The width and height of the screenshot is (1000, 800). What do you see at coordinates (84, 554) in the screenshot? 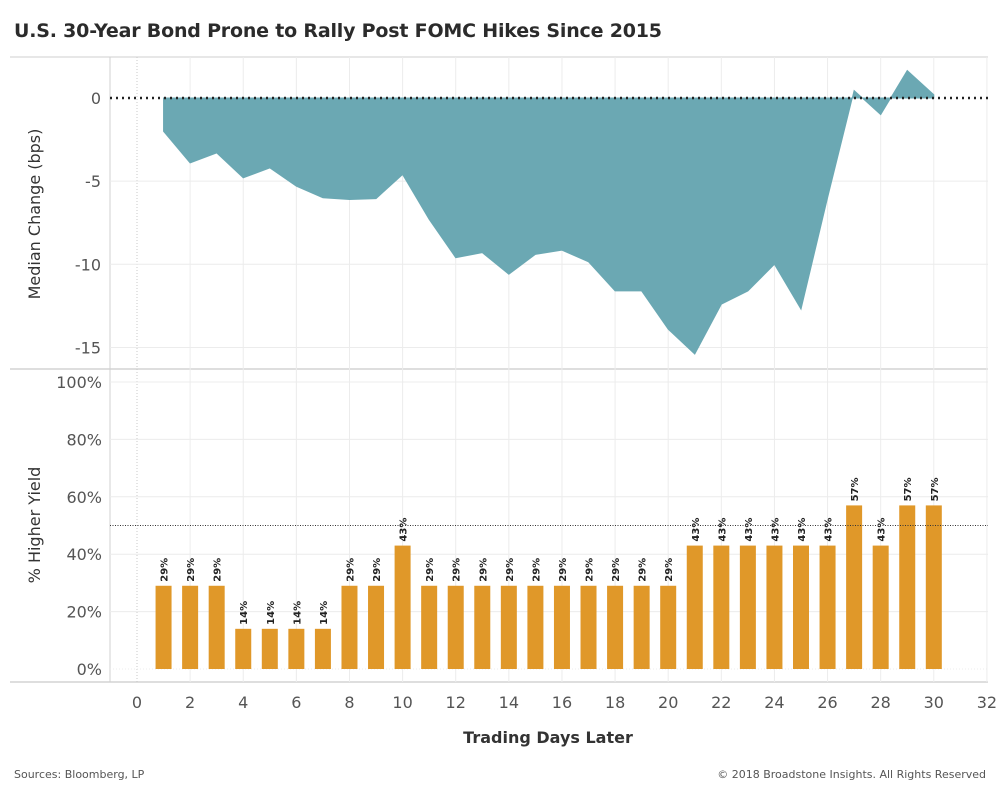
I see `bottom-y-tick-label: 40%` at bounding box center [84, 554].